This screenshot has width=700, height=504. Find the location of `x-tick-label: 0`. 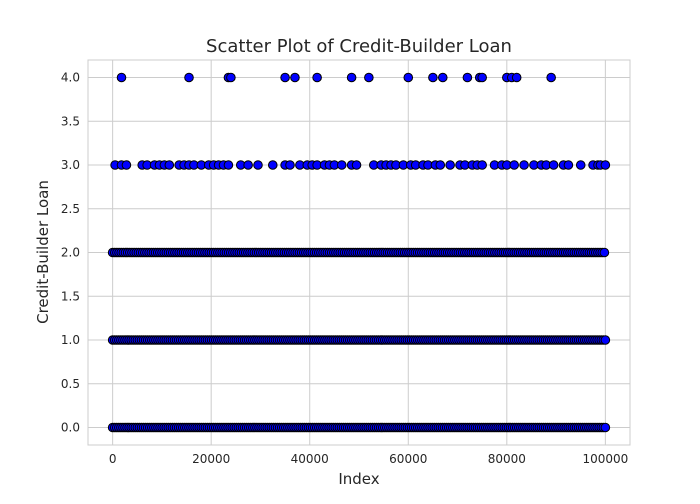

x-tick-label: 0 is located at coordinates (113, 459).